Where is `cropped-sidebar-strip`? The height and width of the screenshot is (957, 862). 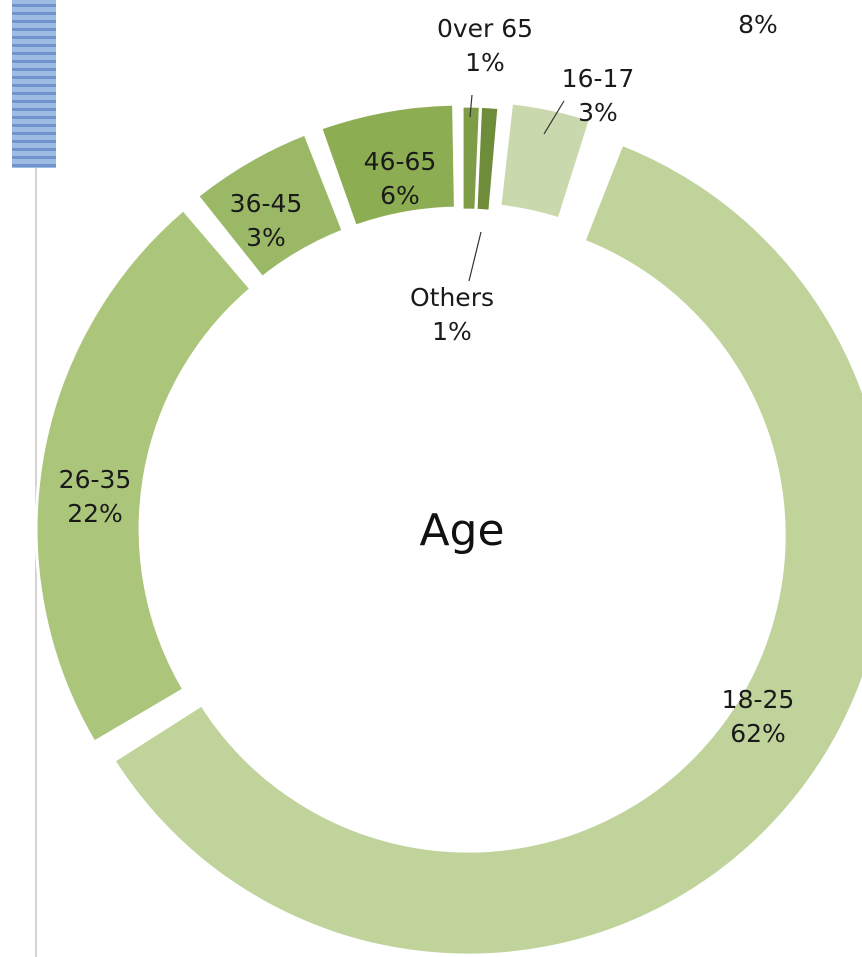
cropped-sidebar-strip is located at coordinates (34, 84).